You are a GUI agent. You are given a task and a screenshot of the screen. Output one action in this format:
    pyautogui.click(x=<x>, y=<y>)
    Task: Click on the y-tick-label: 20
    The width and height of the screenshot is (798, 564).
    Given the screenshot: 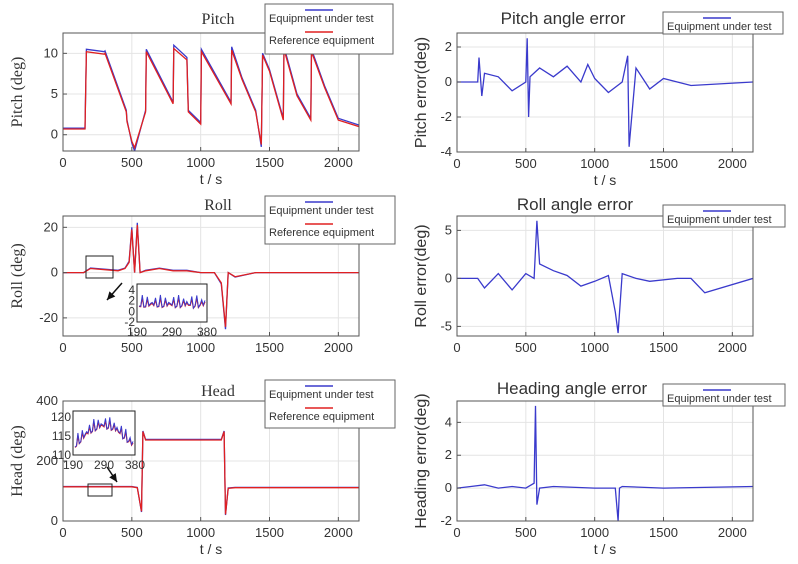 What is the action you would take?
    pyautogui.click(x=51, y=226)
    